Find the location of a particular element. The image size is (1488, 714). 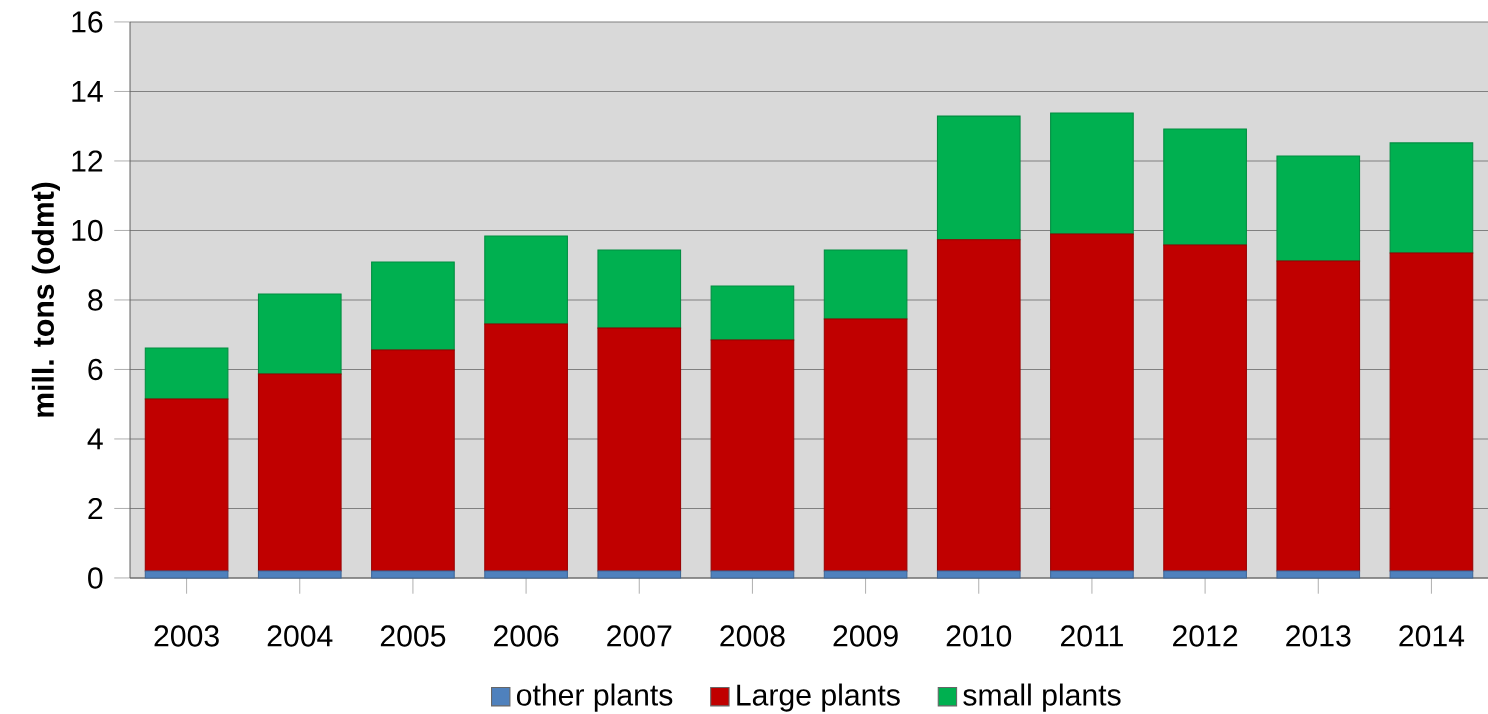

x-tick-label: 2010 is located at coordinates (979, 636).